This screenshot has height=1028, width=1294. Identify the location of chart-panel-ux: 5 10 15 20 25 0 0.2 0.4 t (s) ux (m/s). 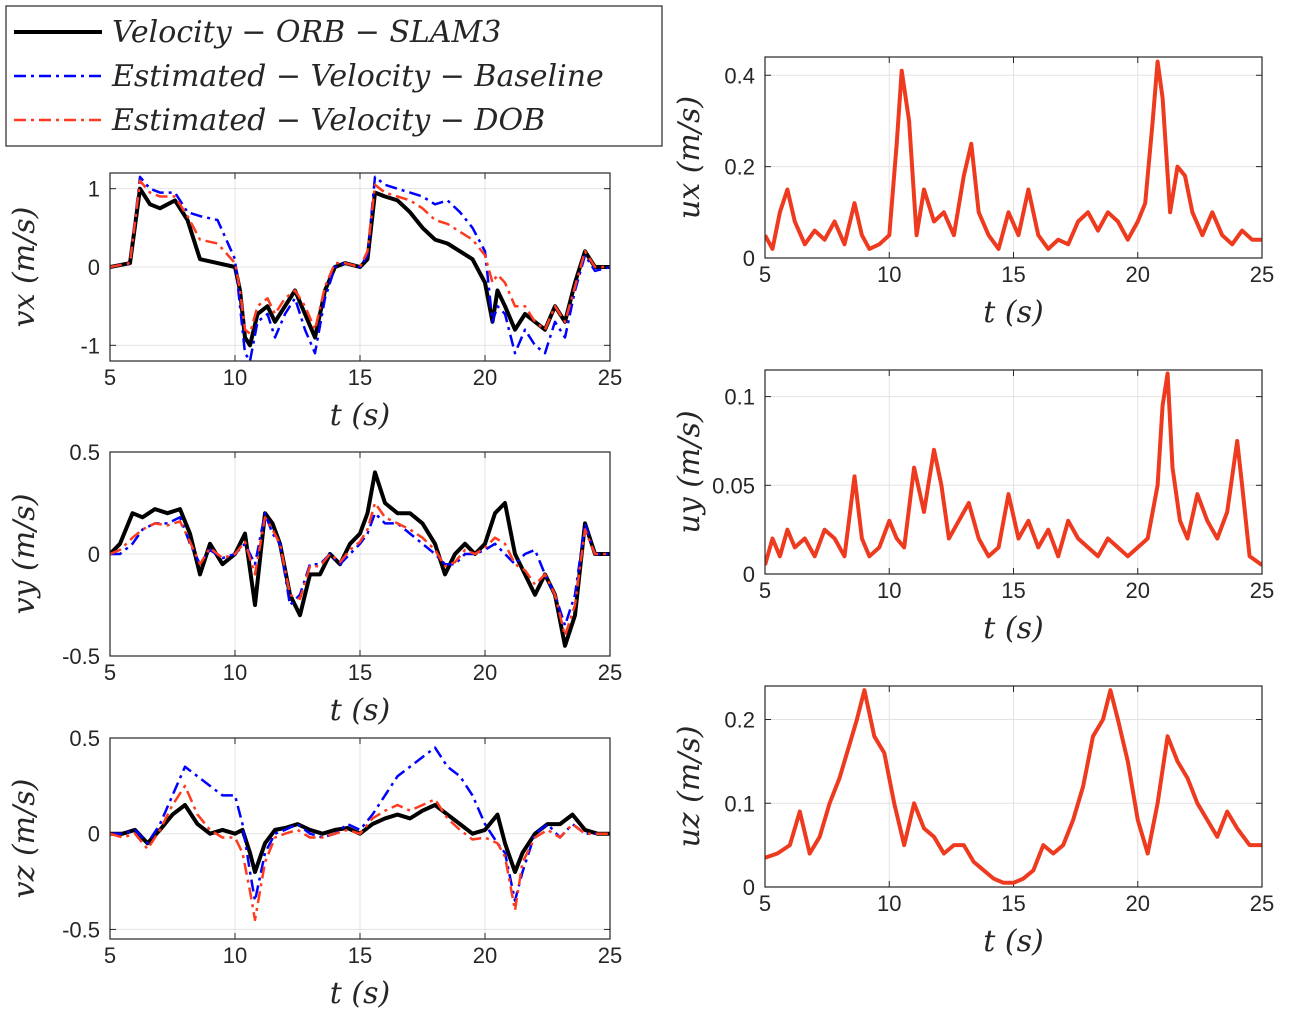
(973, 193).